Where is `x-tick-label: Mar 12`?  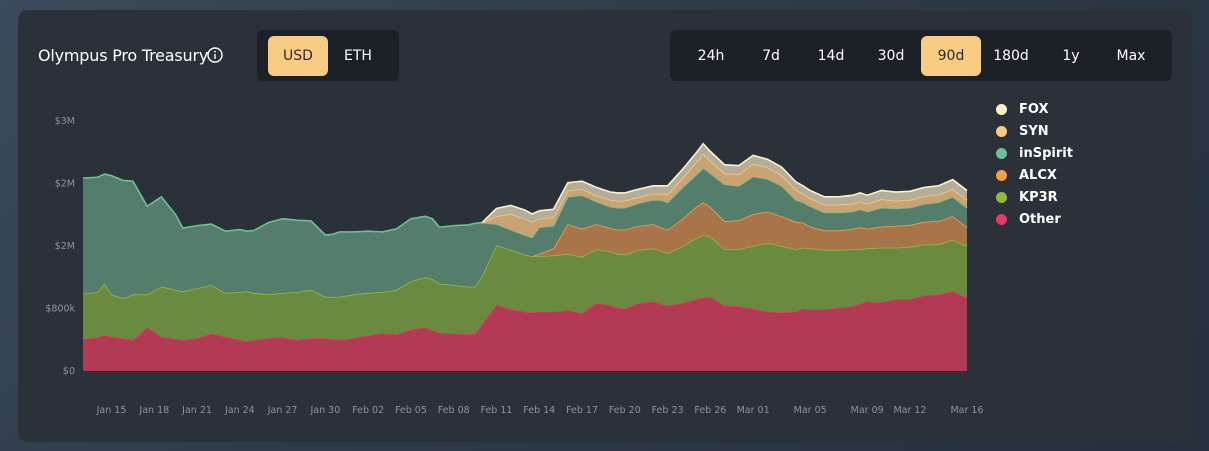 x-tick-label: Mar 12 is located at coordinates (909, 410).